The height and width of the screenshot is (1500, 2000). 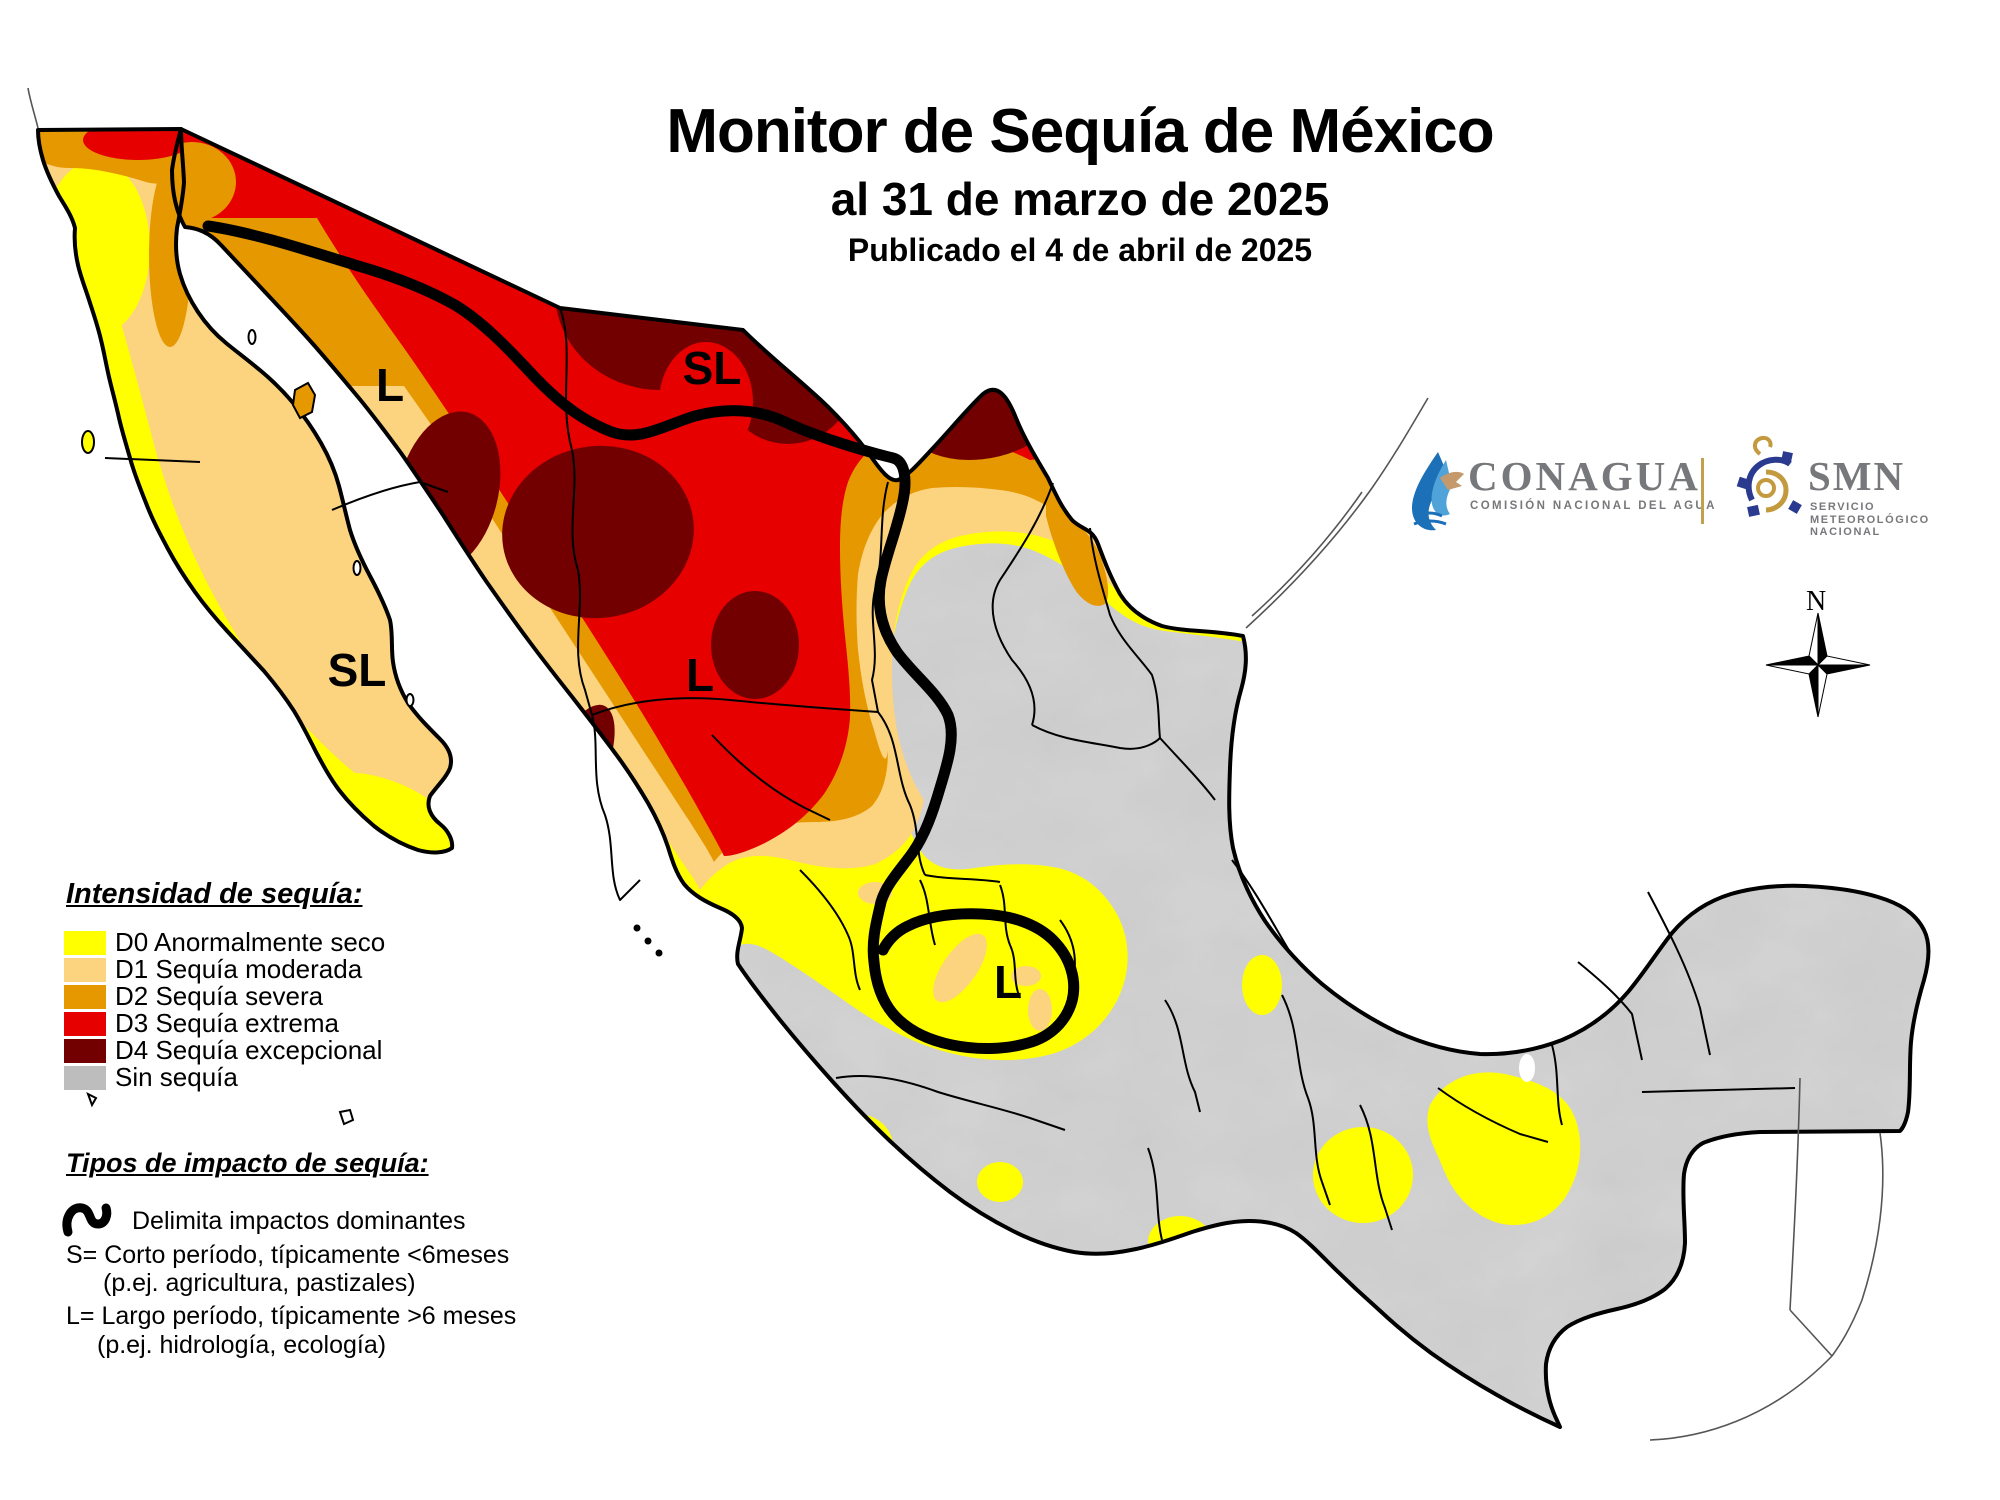 I want to click on smn-tagline: SERVICIO METEOROLÓGICO NACIONAL, so click(x=1870, y=520).